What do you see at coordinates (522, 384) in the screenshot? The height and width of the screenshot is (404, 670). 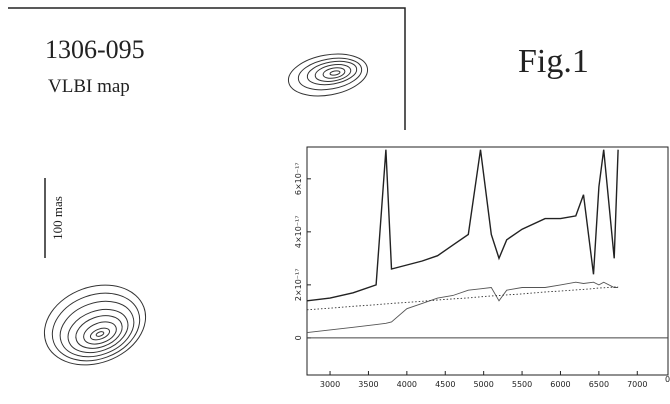 I see `x-tick-label: 5500` at bounding box center [522, 384].